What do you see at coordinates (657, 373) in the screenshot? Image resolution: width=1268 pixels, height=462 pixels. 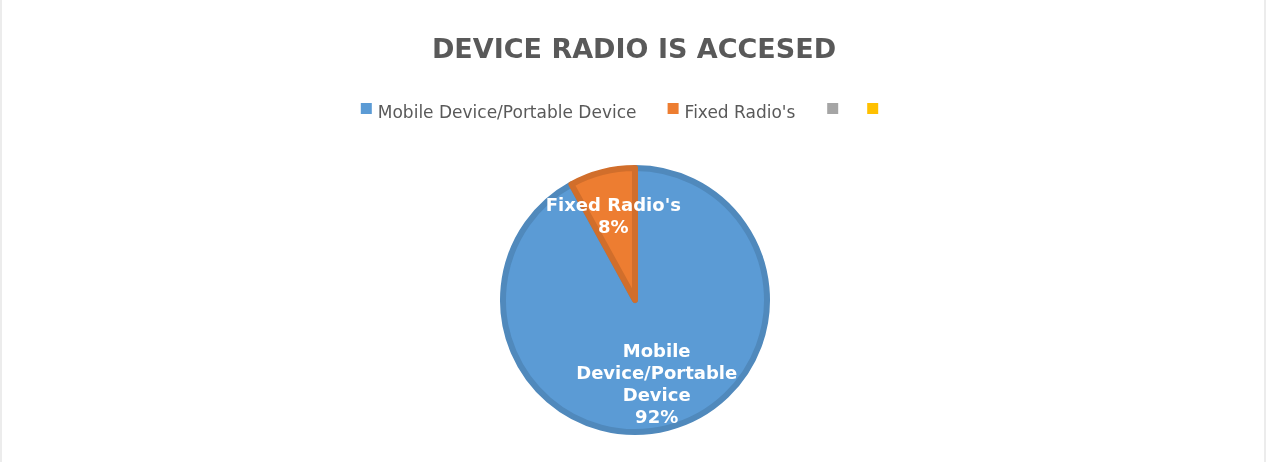 I see `slice-label: Mobile Device/Portable Device` at bounding box center [657, 373].